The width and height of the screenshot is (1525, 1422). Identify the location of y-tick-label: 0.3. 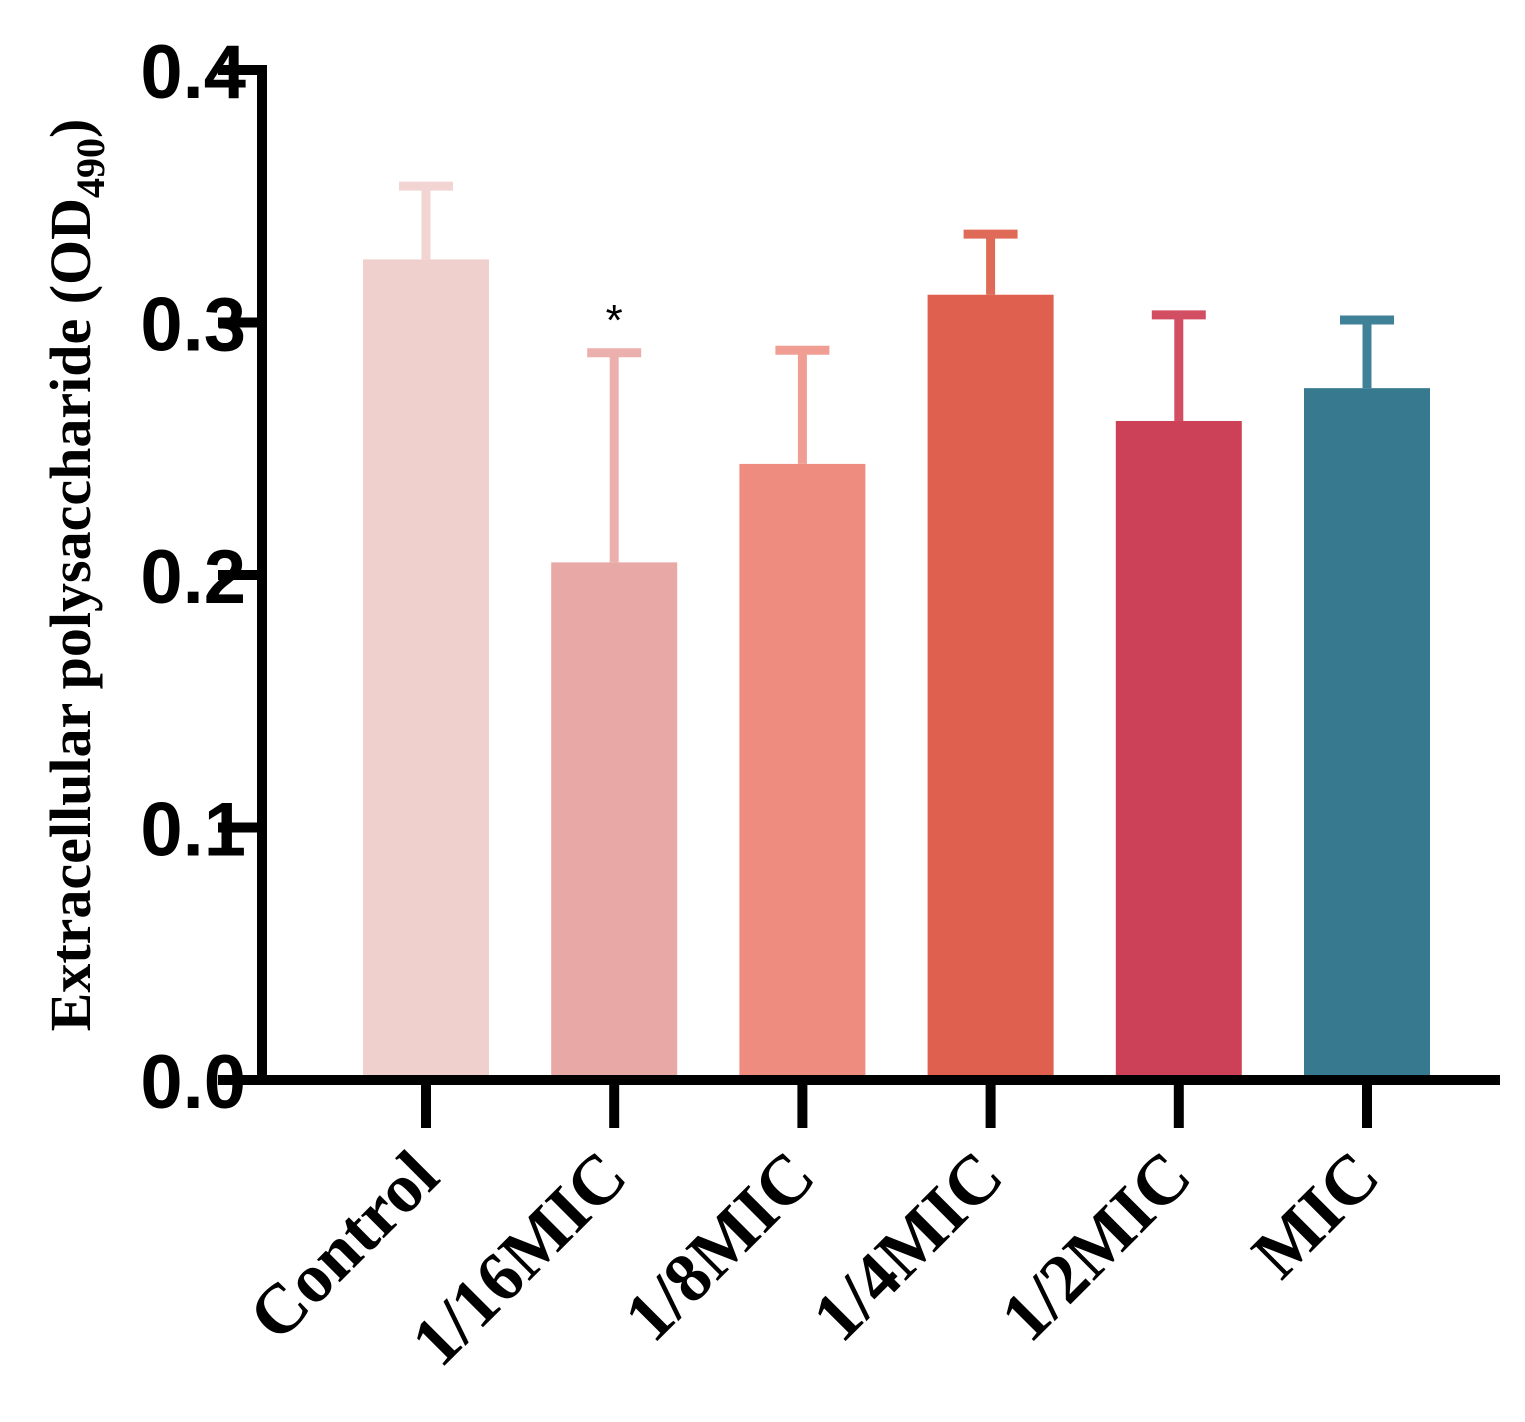
(193, 325).